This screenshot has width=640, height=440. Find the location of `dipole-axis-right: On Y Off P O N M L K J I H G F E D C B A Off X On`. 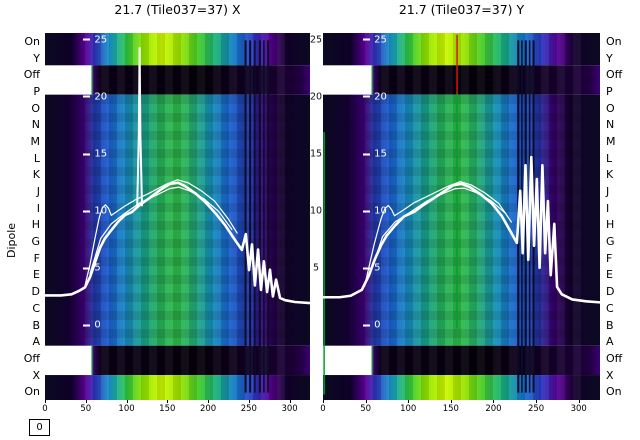

dipole-axis-right: On Y Off P O N M L K J I H G F E D C B A Off X On is located at coordinates (623, 216).